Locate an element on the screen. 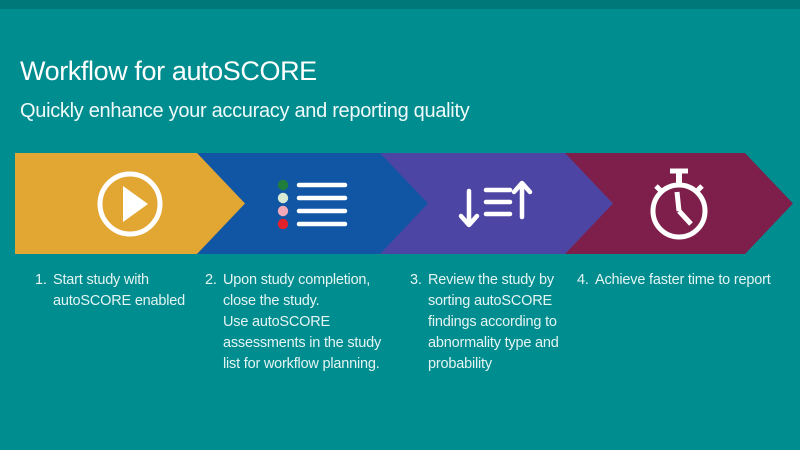 The width and height of the screenshot is (800, 450). step-3-number: 3. is located at coordinates (416, 280).